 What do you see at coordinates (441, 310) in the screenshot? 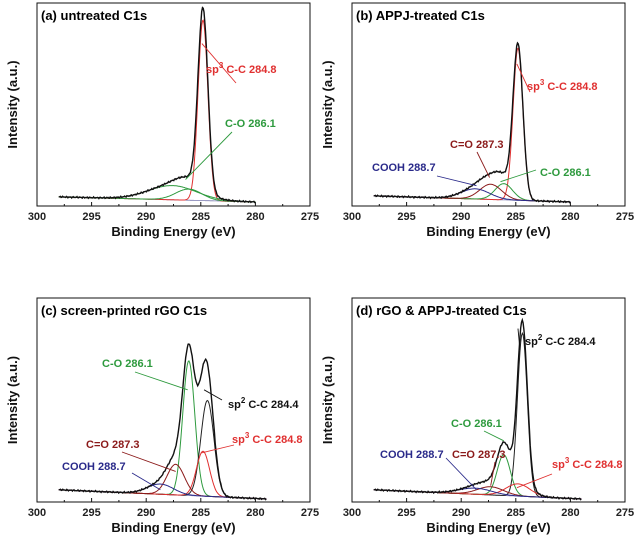
I see `panel-title: (d) rGO & APPJ-treated C1s` at bounding box center [441, 310].